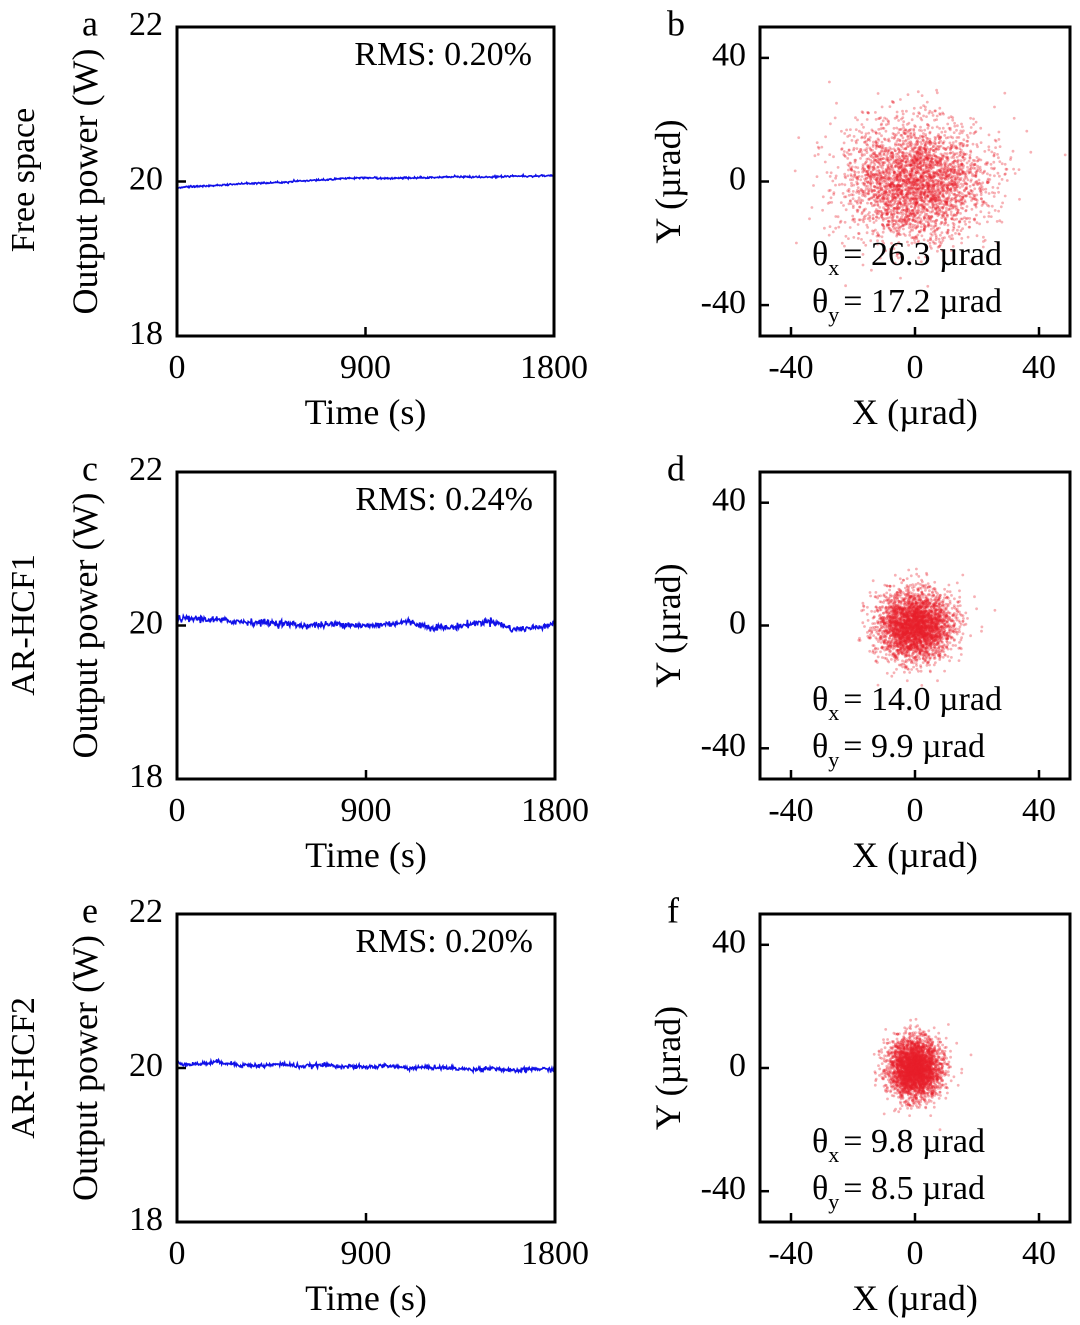 Image resolution: width=1080 pixels, height=1325 pixels. I want to click on theta-x-value: = 26.3 µrad, so click(922, 254).